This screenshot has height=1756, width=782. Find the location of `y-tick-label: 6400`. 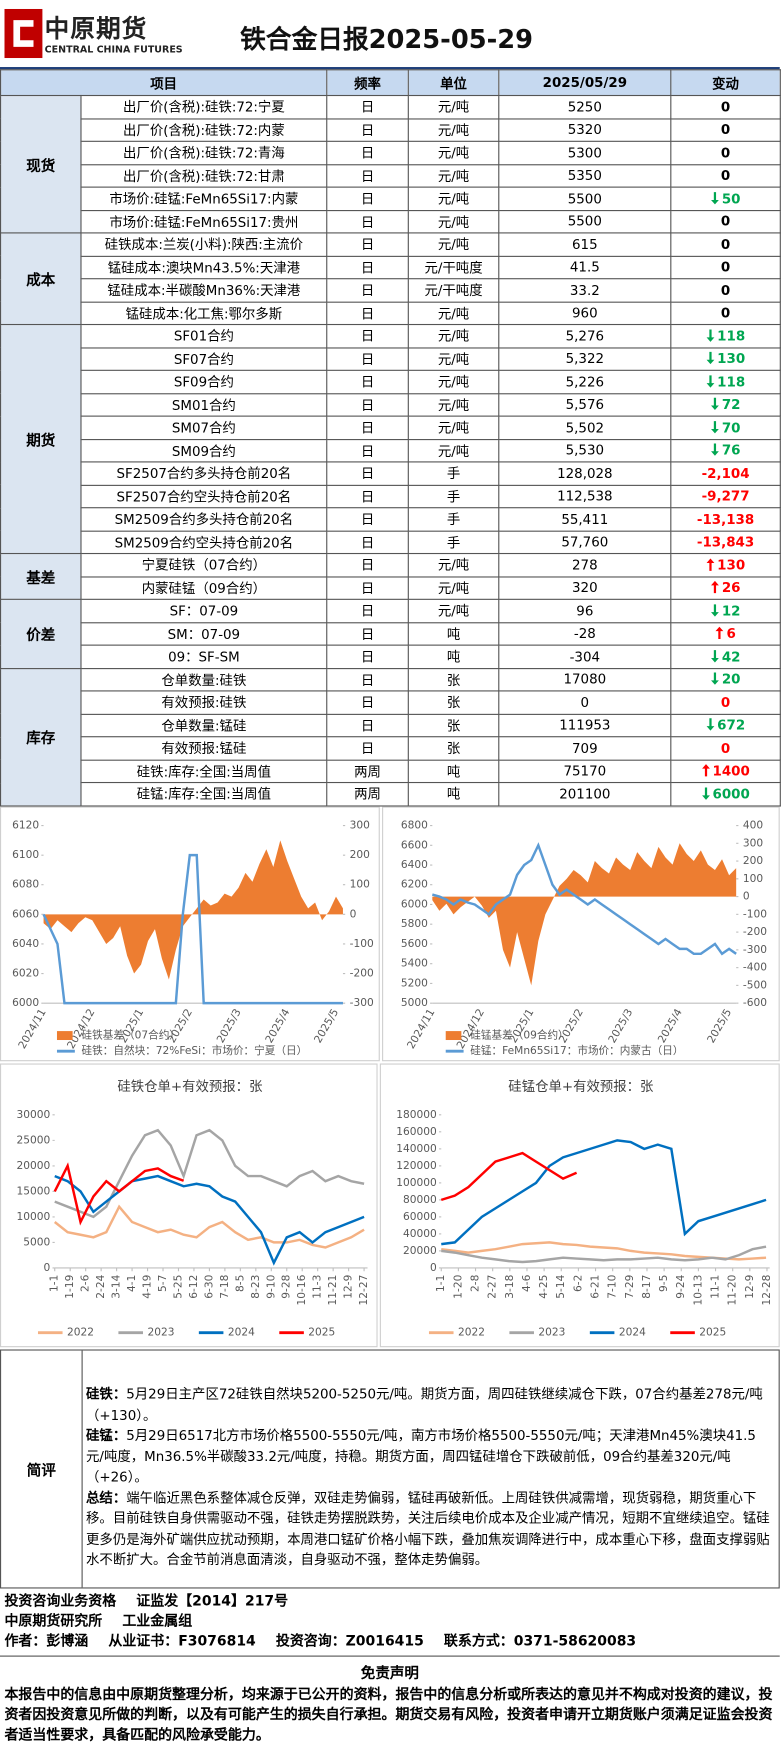

y-tick-label: 6400 is located at coordinates (414, 864).